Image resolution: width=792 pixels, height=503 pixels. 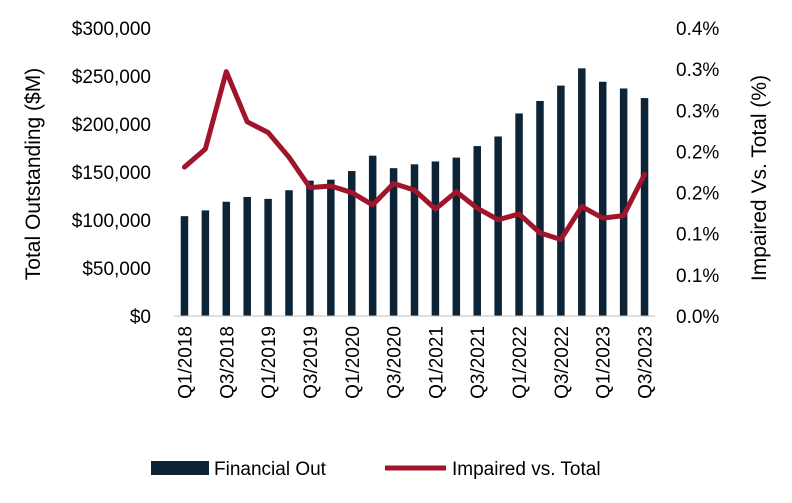 What do you see at coordinates (602, 198) in the screenshot?
I see `bar-q1-2023` at bounding box center [602, 198].